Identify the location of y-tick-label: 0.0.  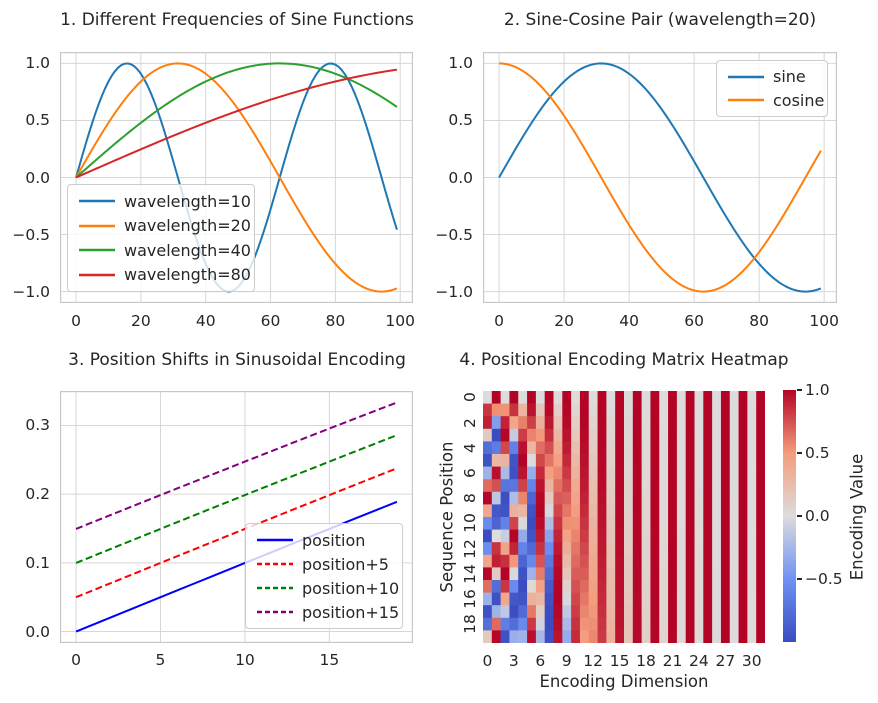
(460, 177).